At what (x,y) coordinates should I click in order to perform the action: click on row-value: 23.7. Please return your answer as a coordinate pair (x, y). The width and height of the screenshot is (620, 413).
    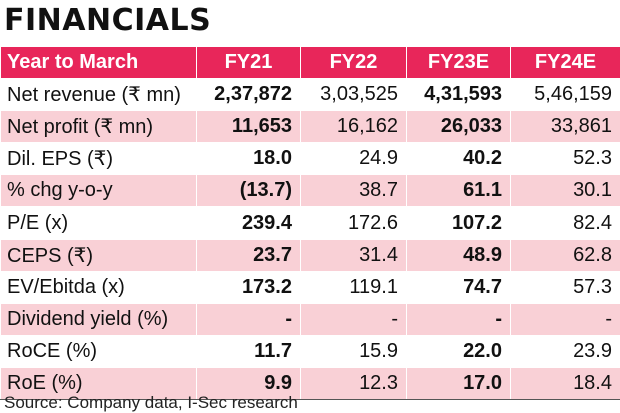
    Looking at the image, I should click on (248, 255).